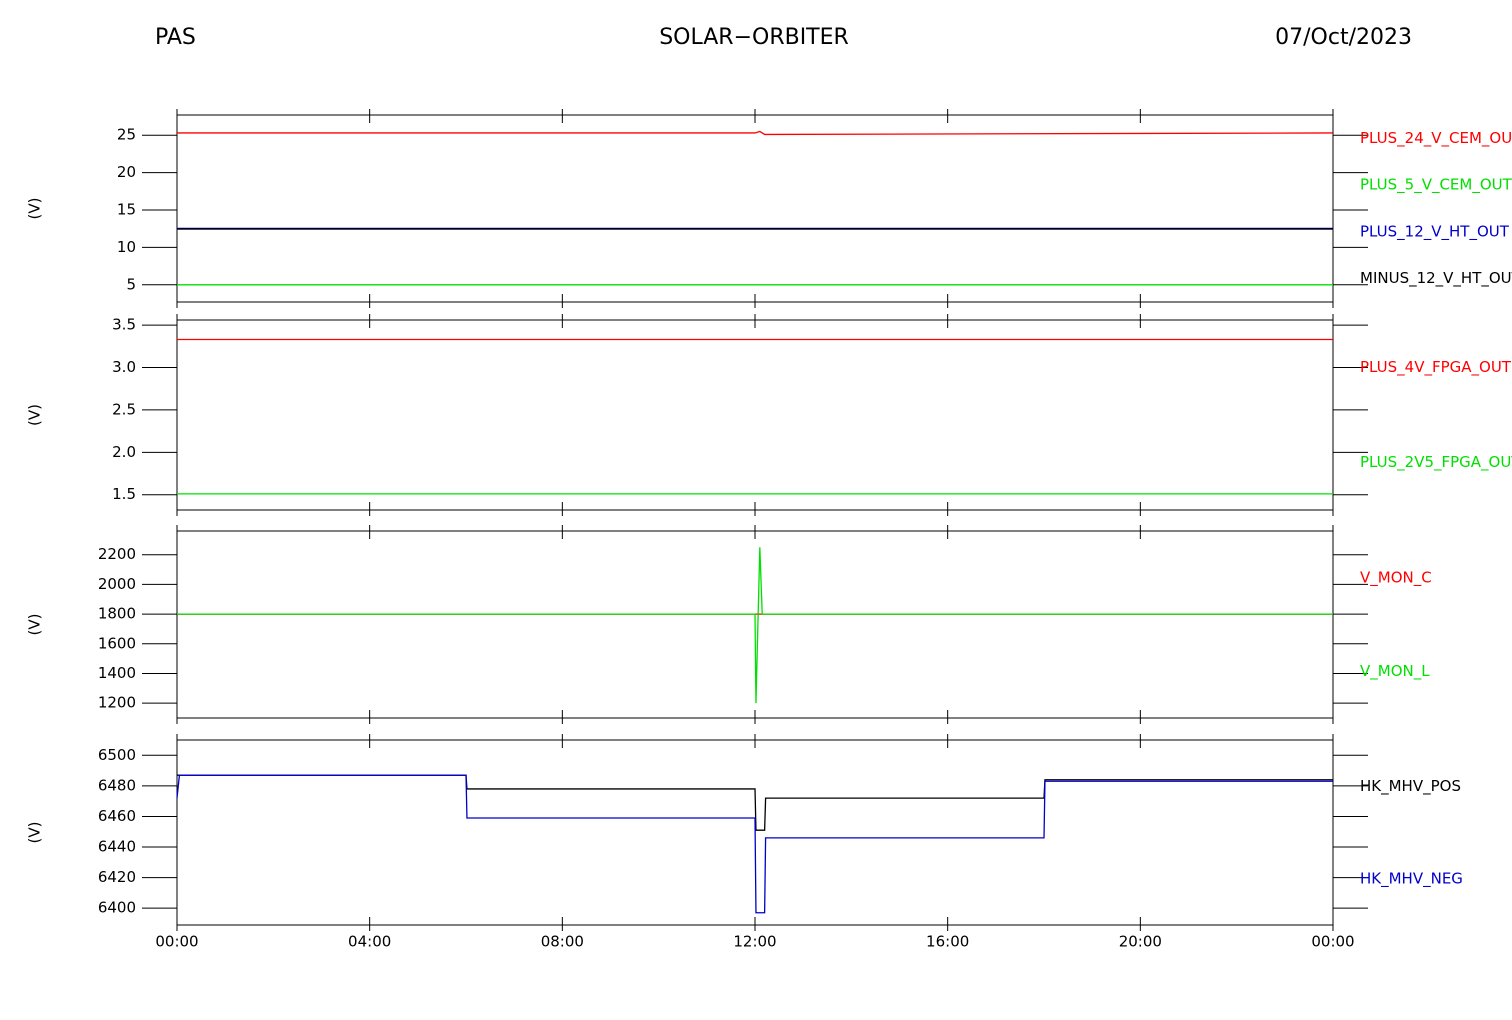  What do you see at coordinates (126, 209) in the screenshot?
I see `y-tick-label: 15` at bounding box center [126, 209].